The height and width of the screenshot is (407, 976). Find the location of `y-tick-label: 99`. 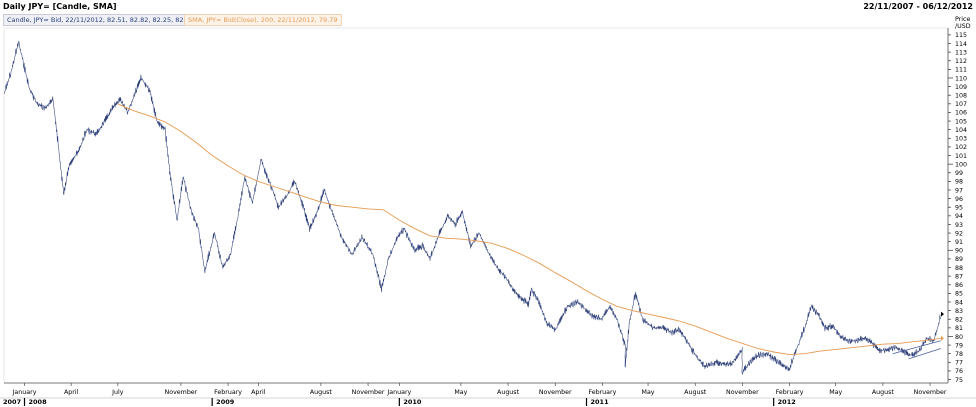

y-tick-label: 99 is located at coordinates (959, 173).